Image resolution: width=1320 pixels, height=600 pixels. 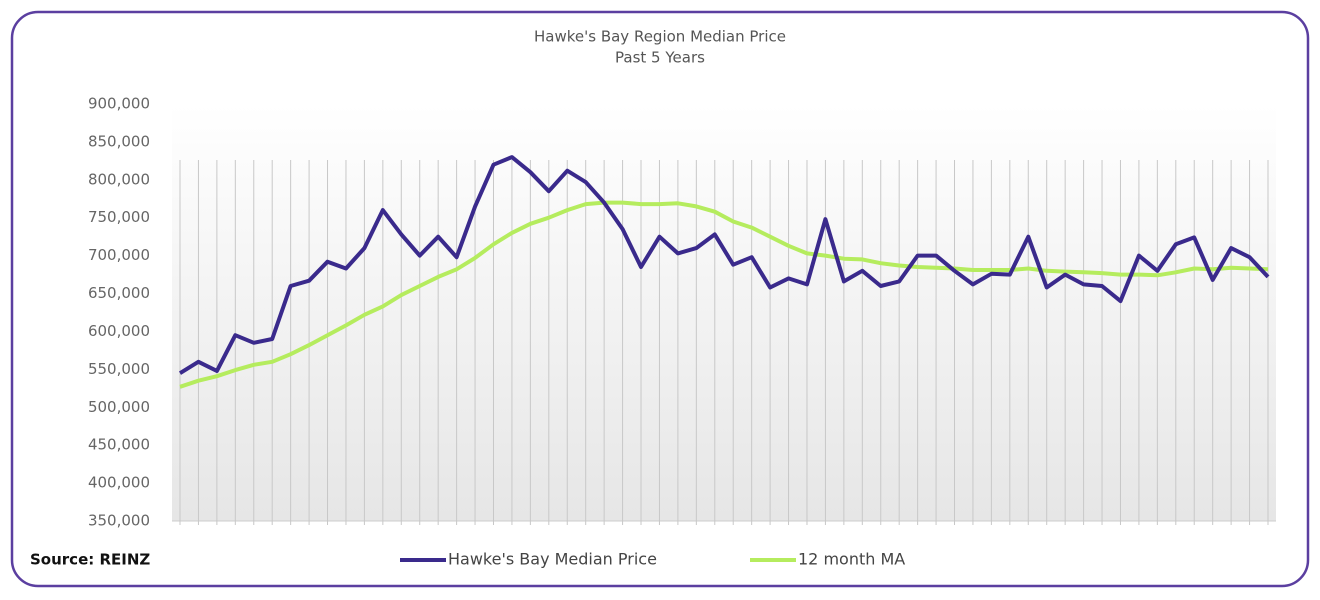 What do you see at coordinates (660, 37) in the screenshot?
I see `chart-title: Hawke's Bay Region Median Price` at bounding box center [660, 37].